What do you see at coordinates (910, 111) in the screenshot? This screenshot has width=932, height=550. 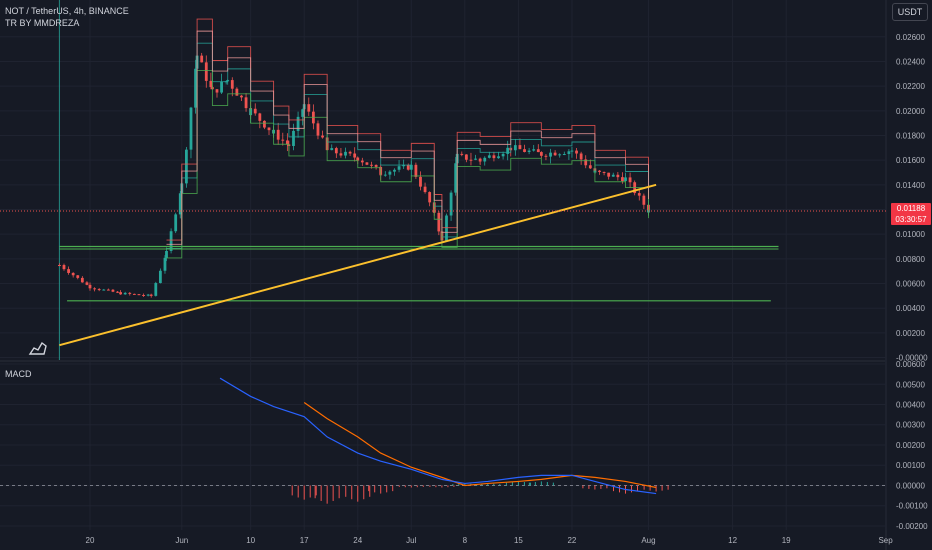 I see `price-tick-label: 0.02000` at bounding box center [910, 111].